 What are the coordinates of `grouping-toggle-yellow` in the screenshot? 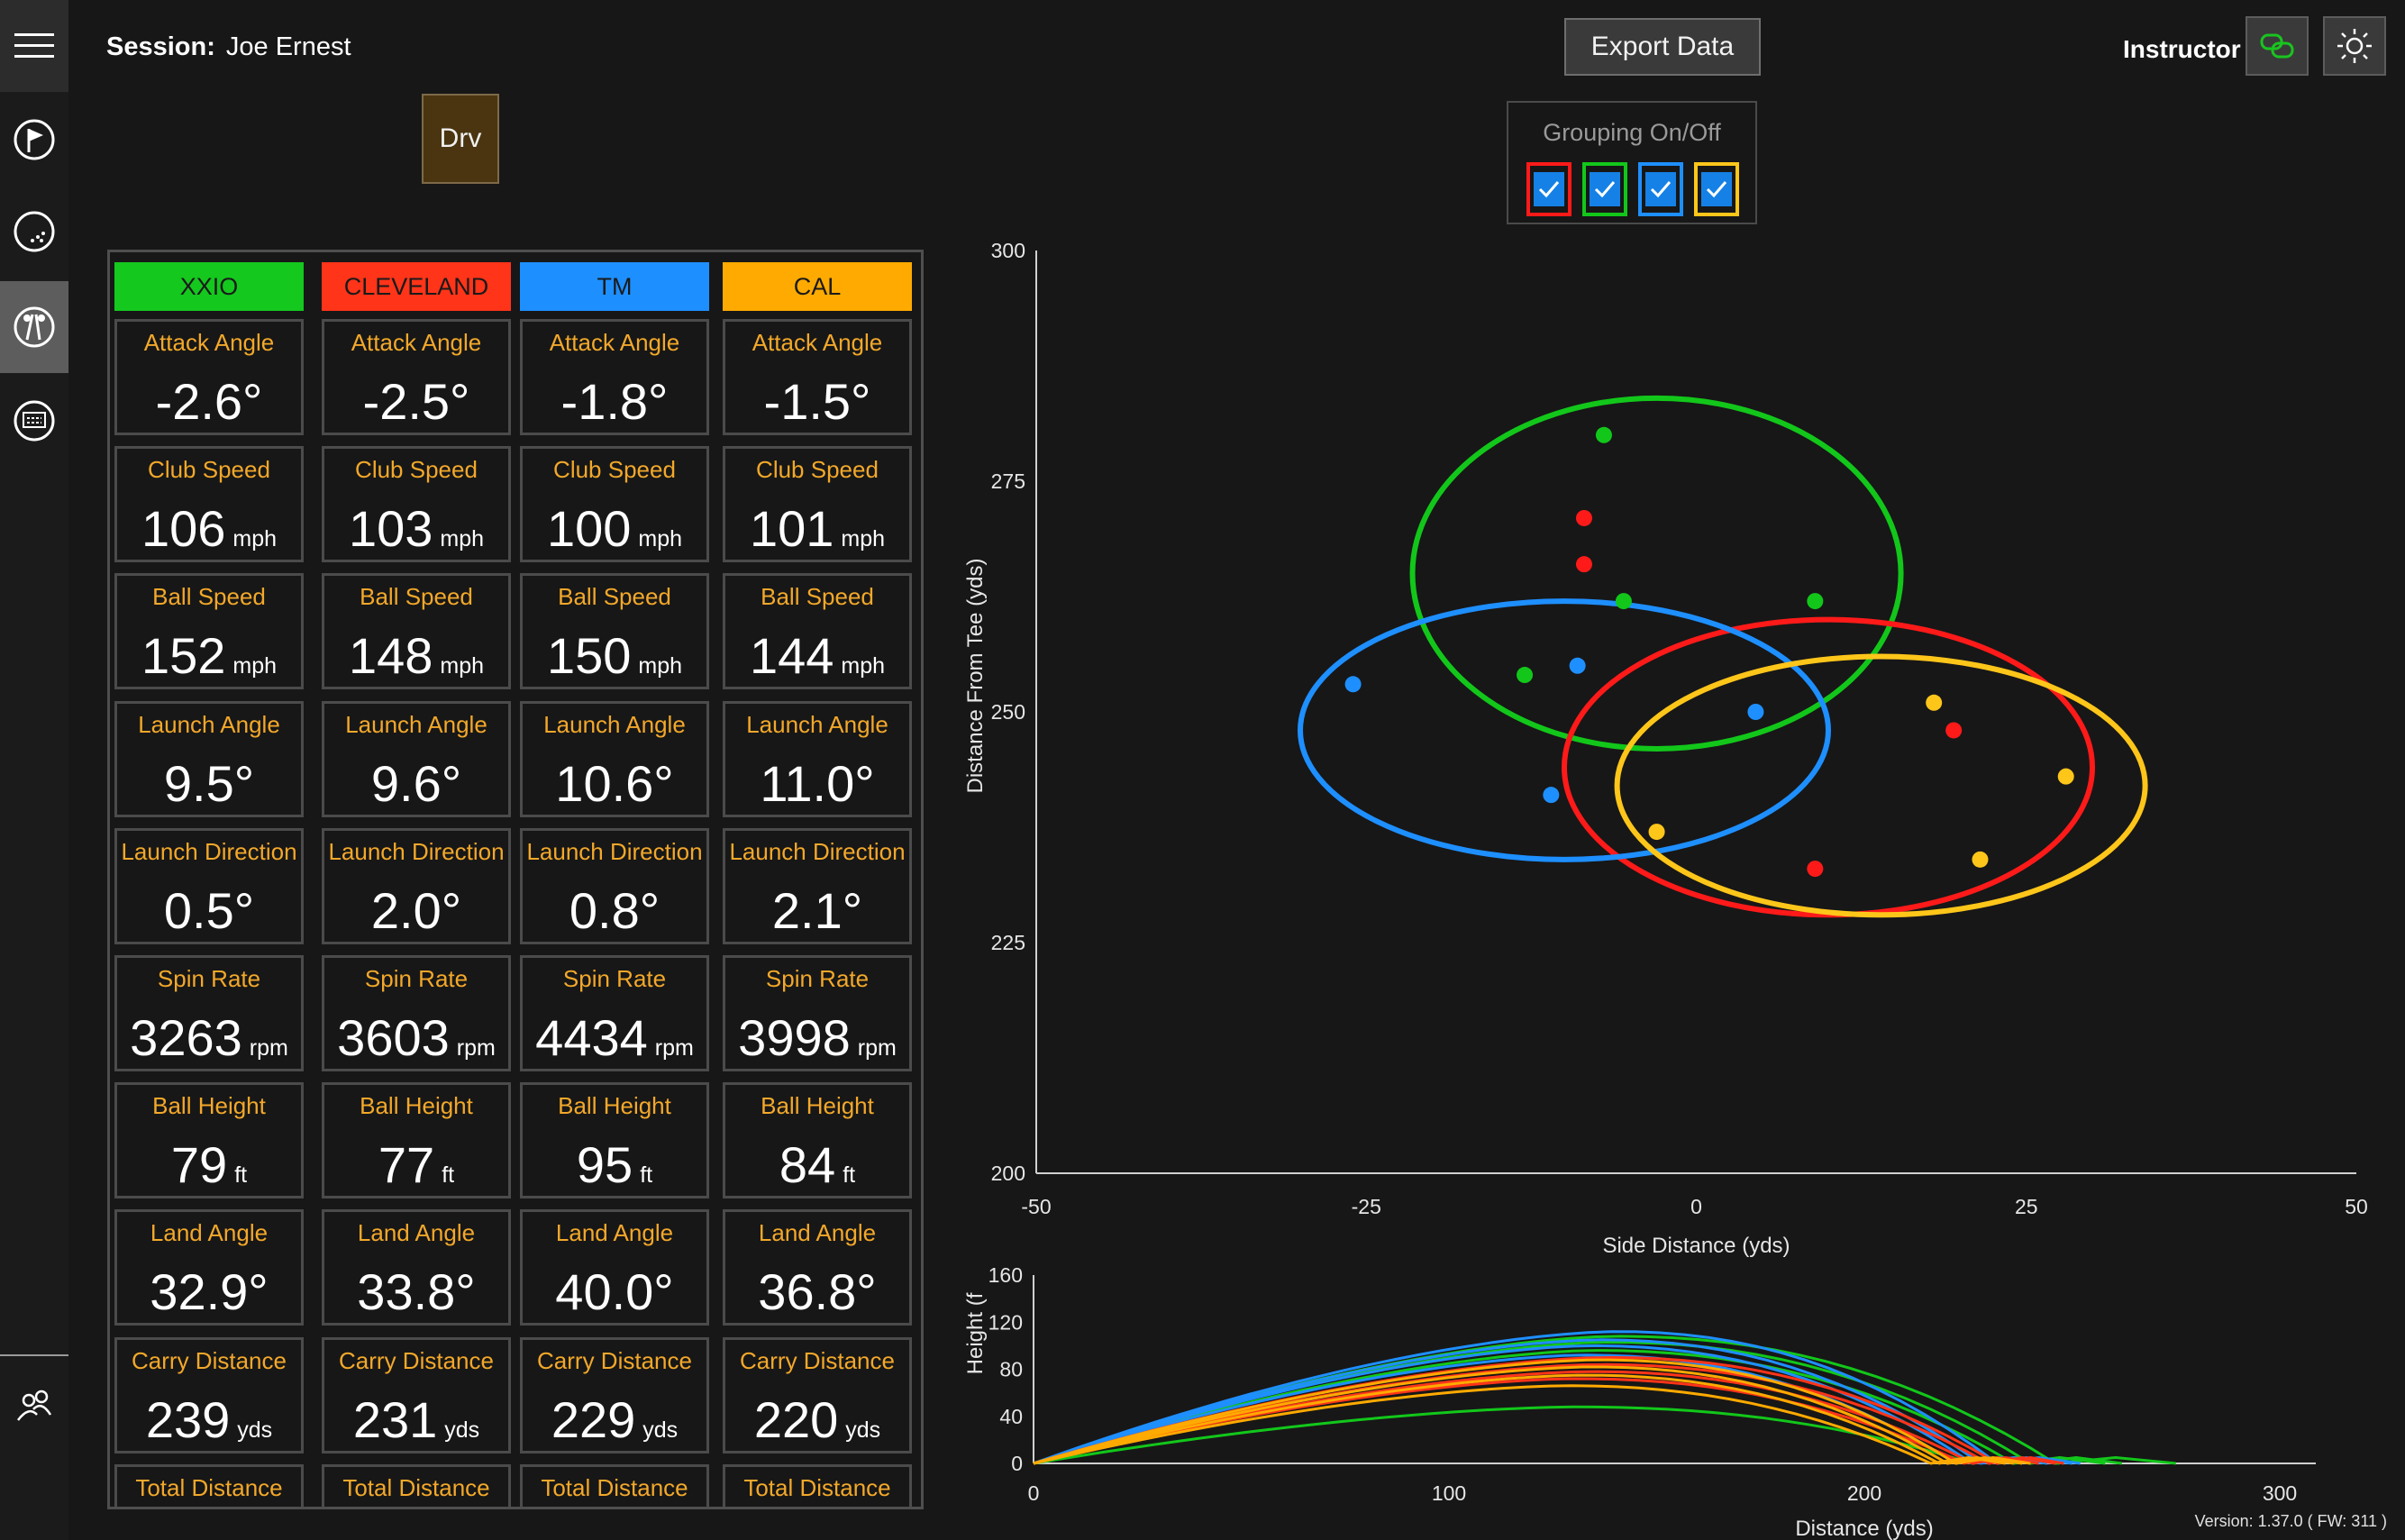 It's located at (1716, 189).